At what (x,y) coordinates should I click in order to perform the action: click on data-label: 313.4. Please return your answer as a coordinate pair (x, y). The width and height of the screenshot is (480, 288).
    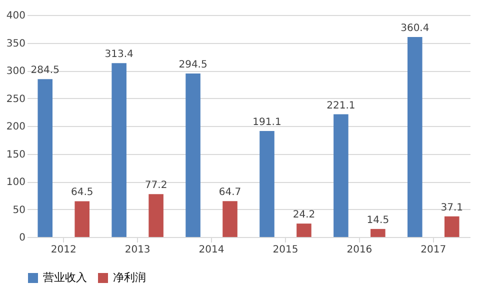
    Looking at the image, I should click on (119, 54).